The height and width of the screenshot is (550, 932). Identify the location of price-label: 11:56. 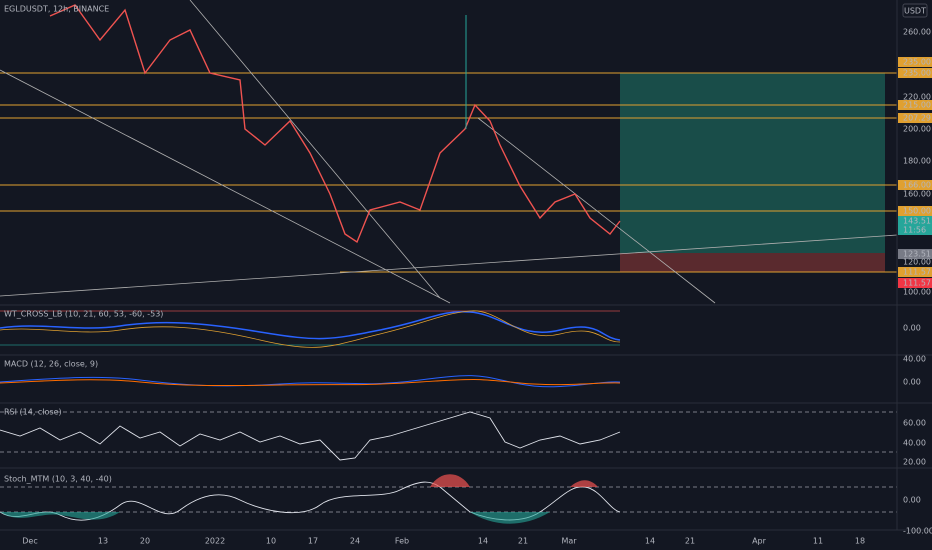
(914, 230).